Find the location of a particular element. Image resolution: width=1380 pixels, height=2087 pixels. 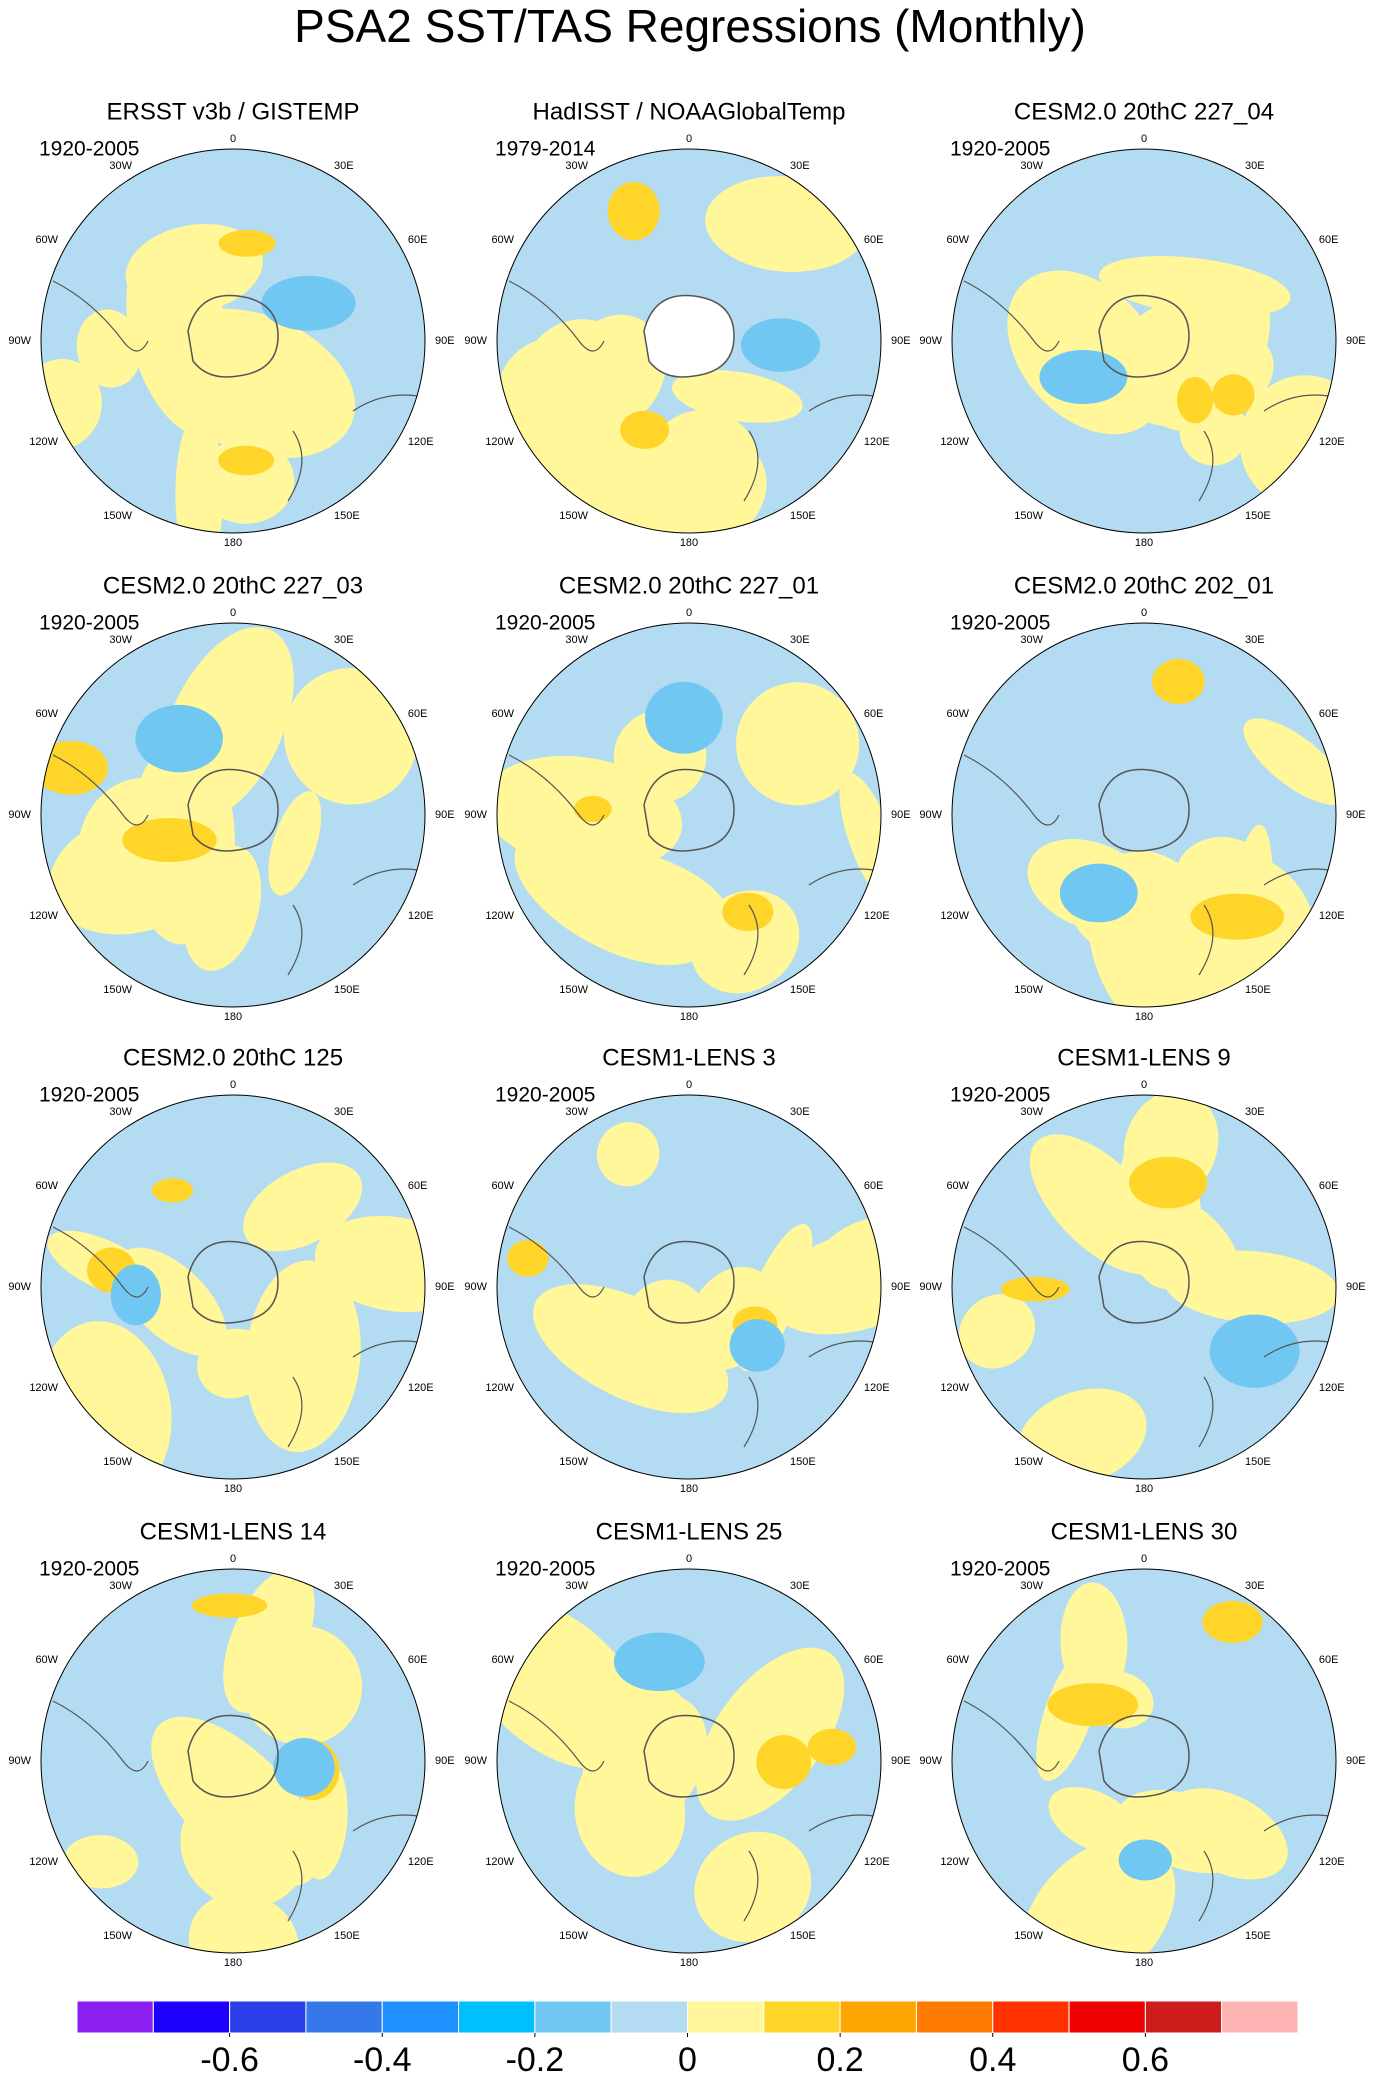

panel-title: CESM1-LENS 3 is located at coordinates (688, 1057).